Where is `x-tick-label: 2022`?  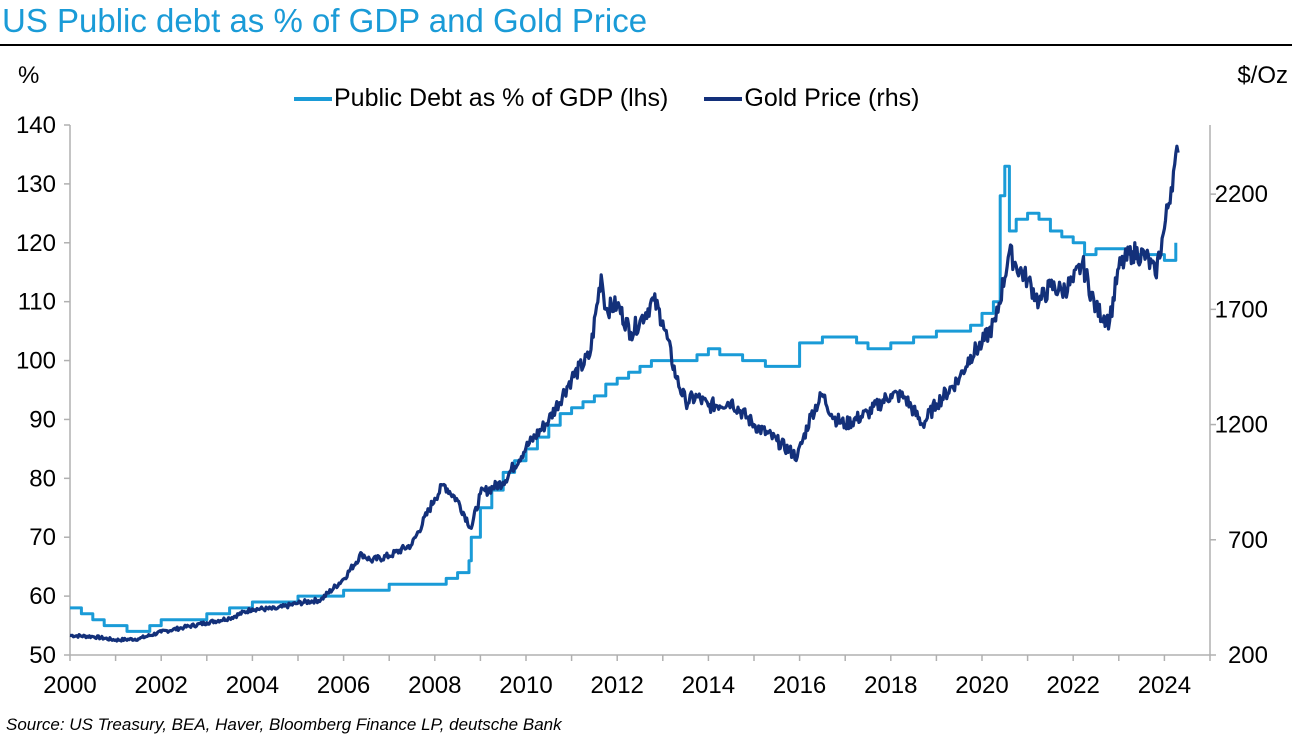 x-tick-label: 2022 is located at coordinates (1073, 685).